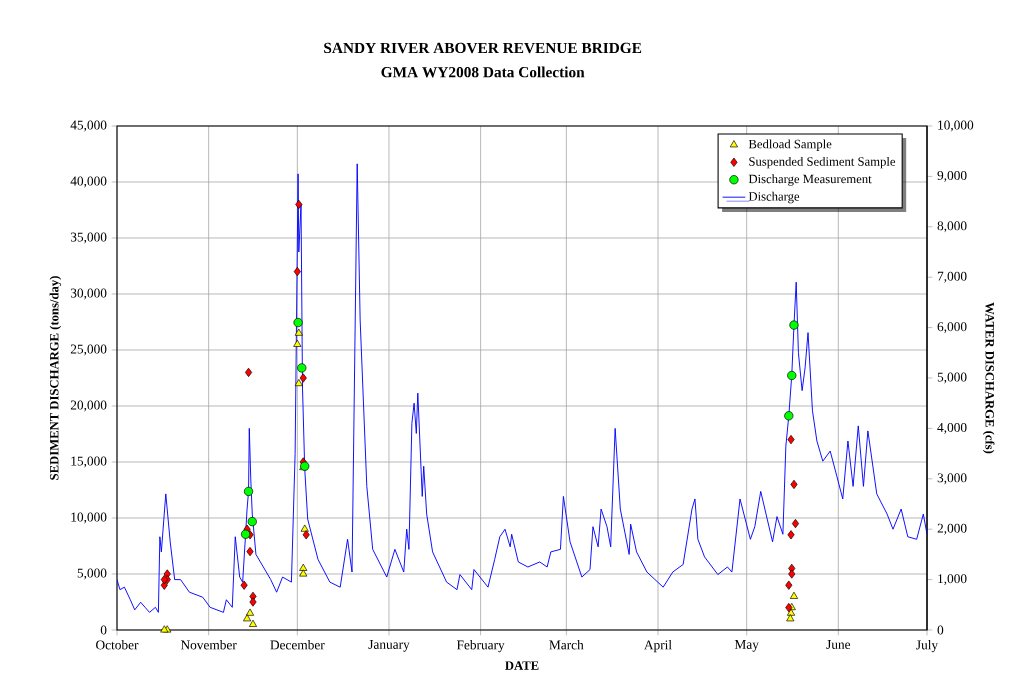 The width and height of the screenshot is (1013, 700). Describe the element at coordinates (952, 328) in the screenshot. I see `y2-tick-label: 6,000` at that location.